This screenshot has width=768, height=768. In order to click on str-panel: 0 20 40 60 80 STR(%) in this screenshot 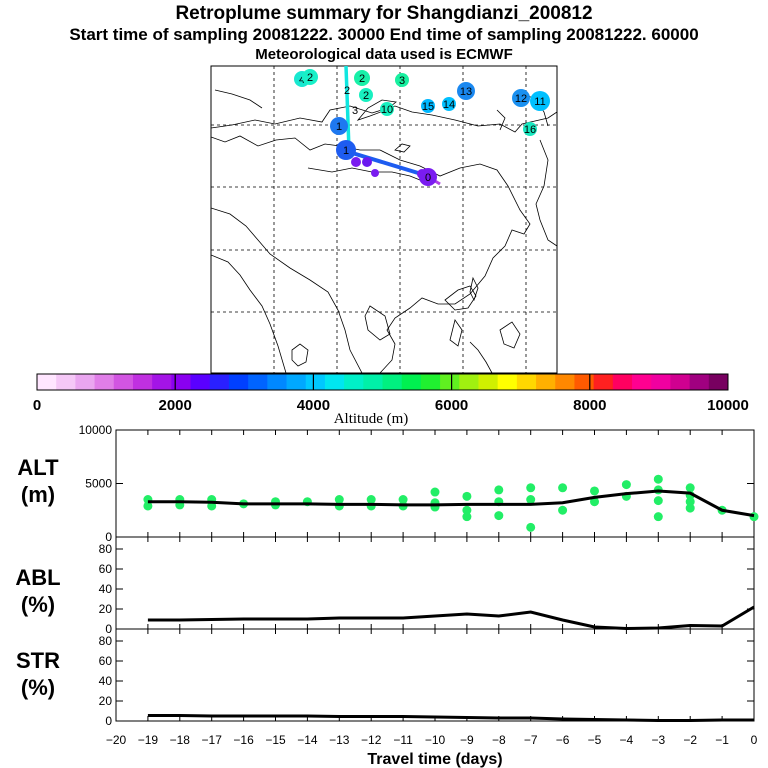, I will do `click(385, 678)`.